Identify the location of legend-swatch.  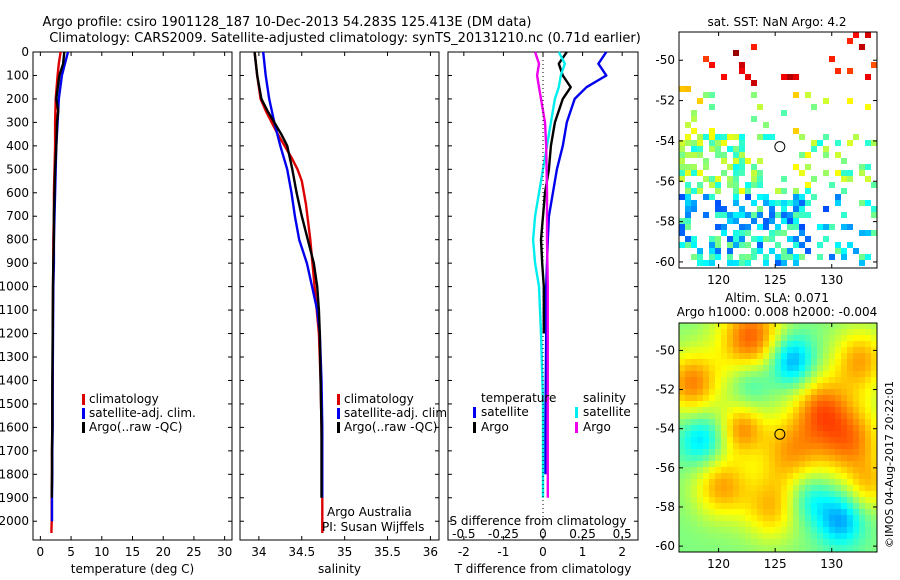
(338, 413).